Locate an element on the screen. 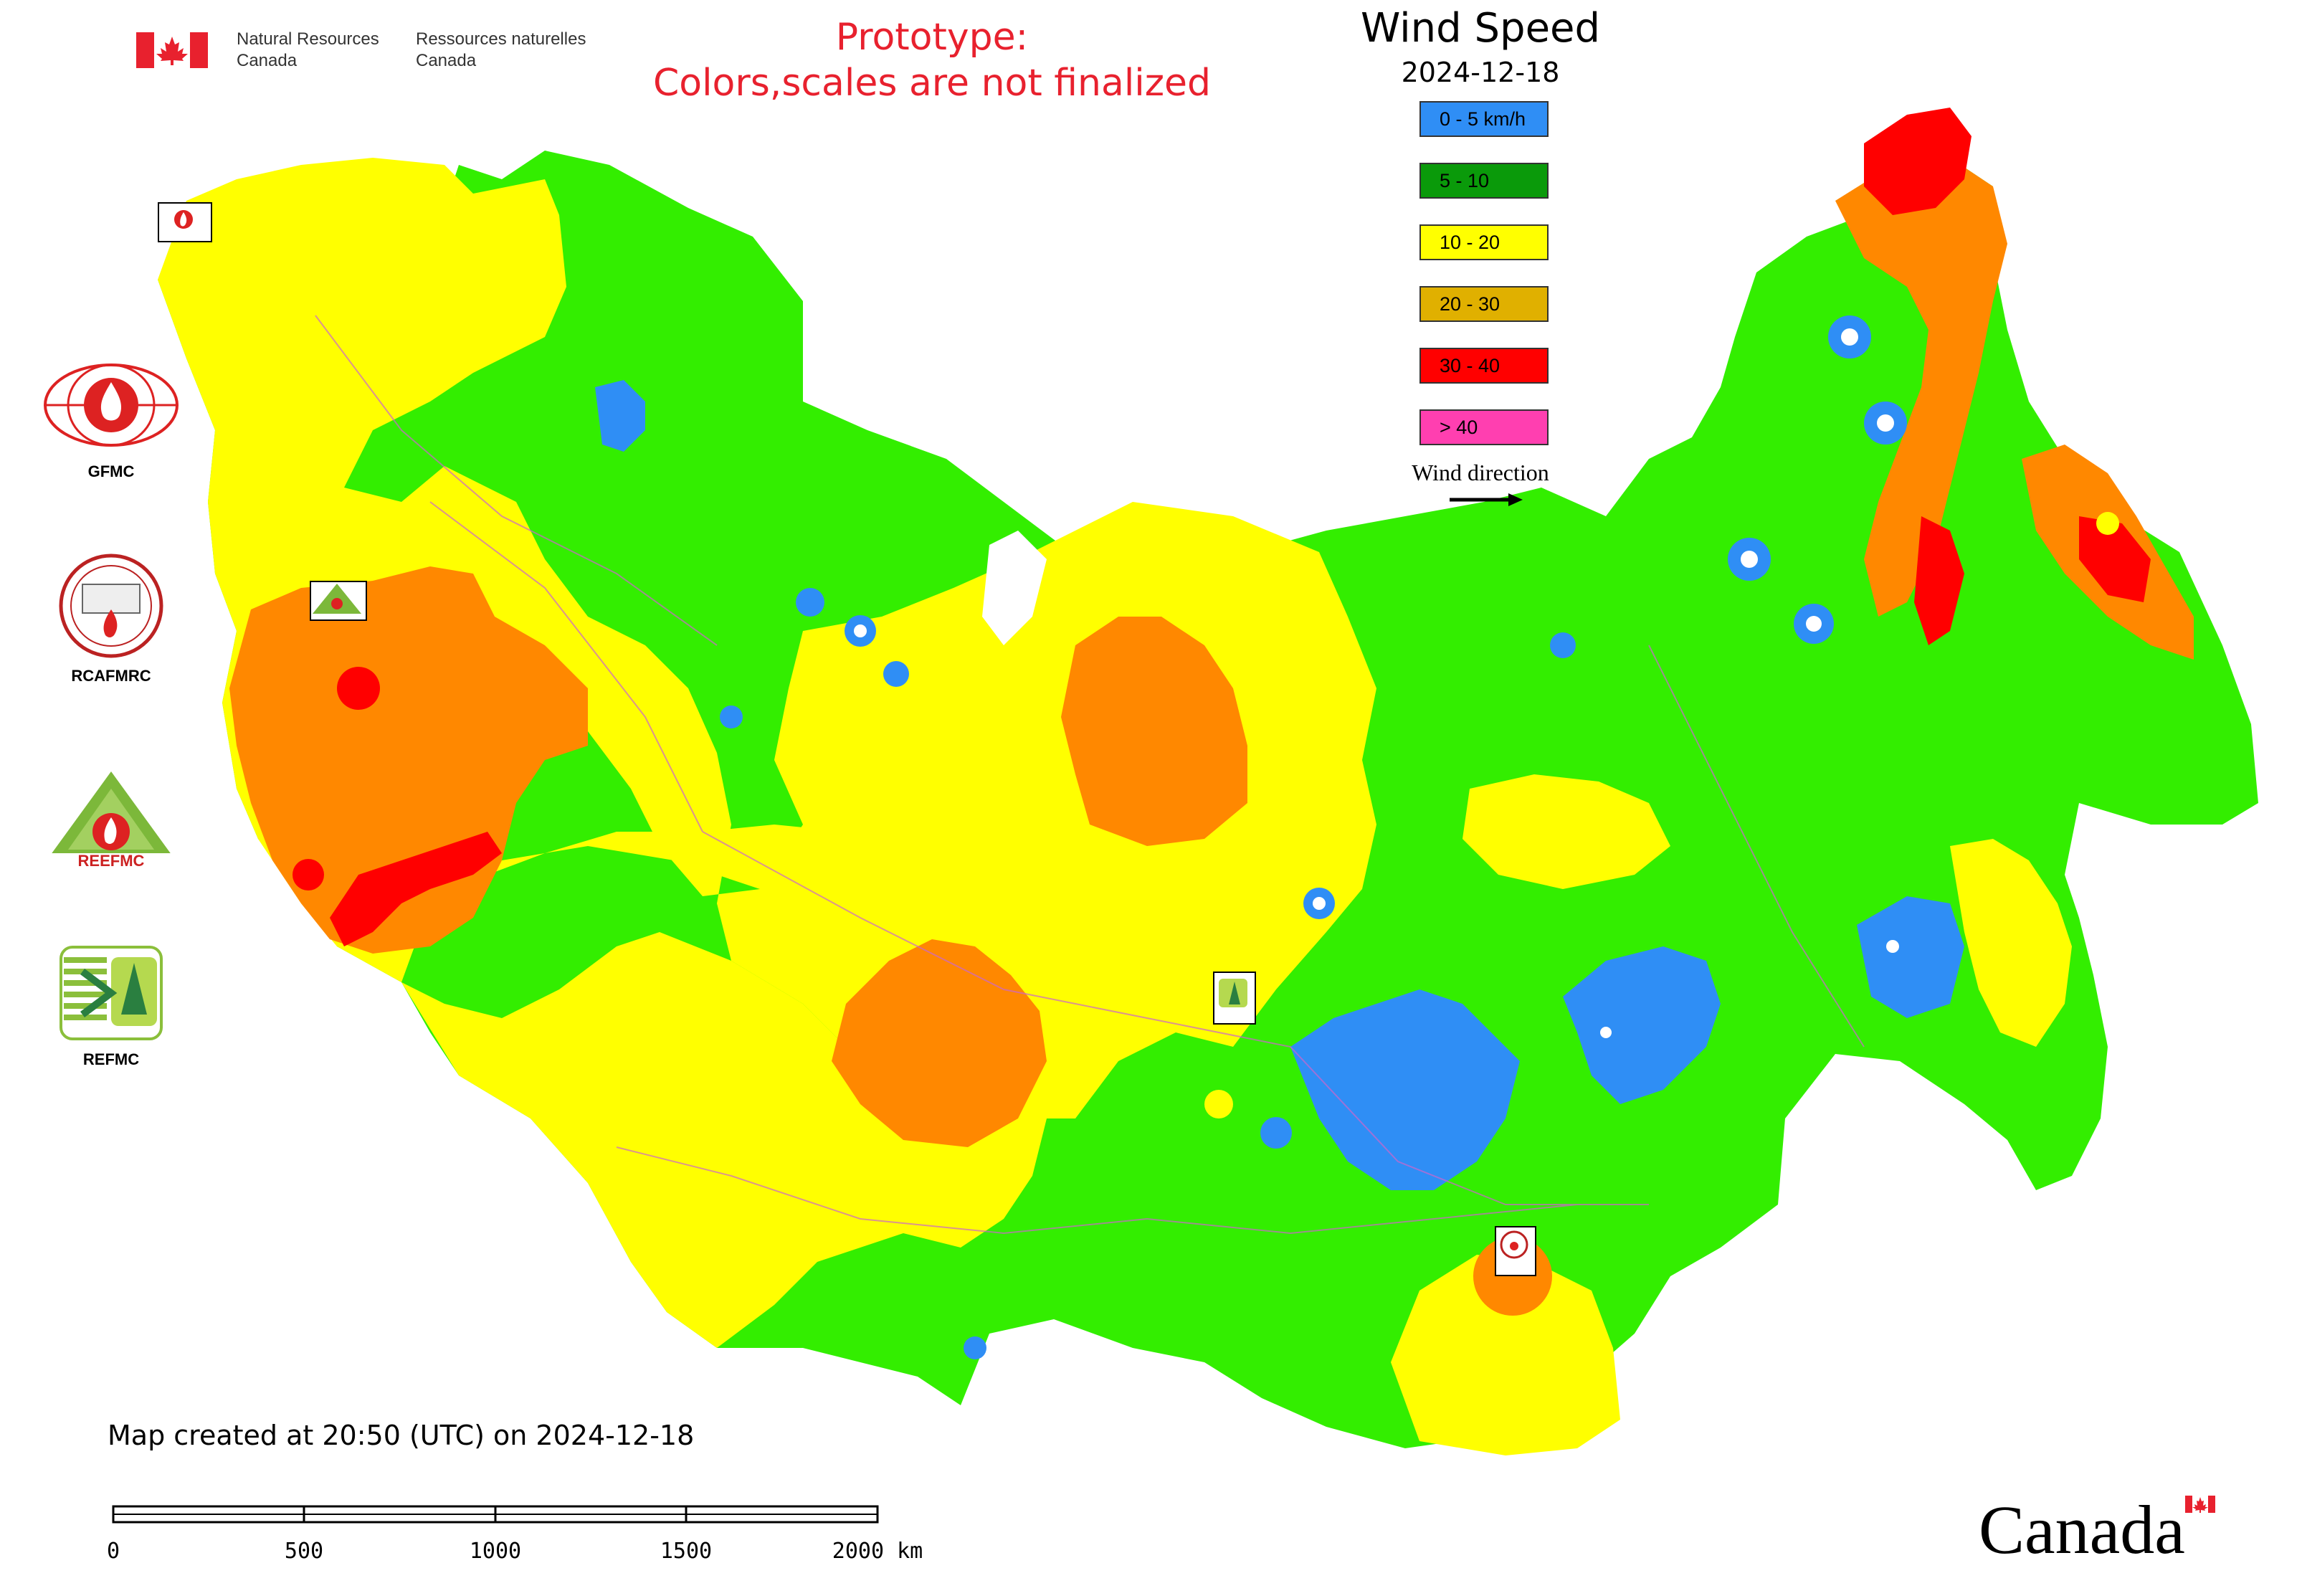 The width and height of the screenshot is (2302, 1596). zone-yellow-south is located at coordinates (788, 943).